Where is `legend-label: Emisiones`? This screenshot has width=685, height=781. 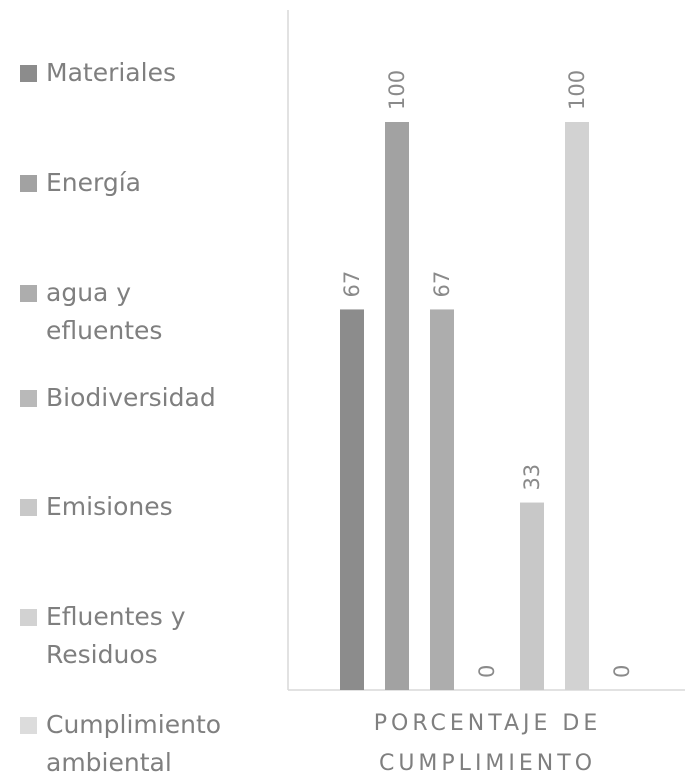 legend-label: Emisiones is located at coordinates (109, 506).